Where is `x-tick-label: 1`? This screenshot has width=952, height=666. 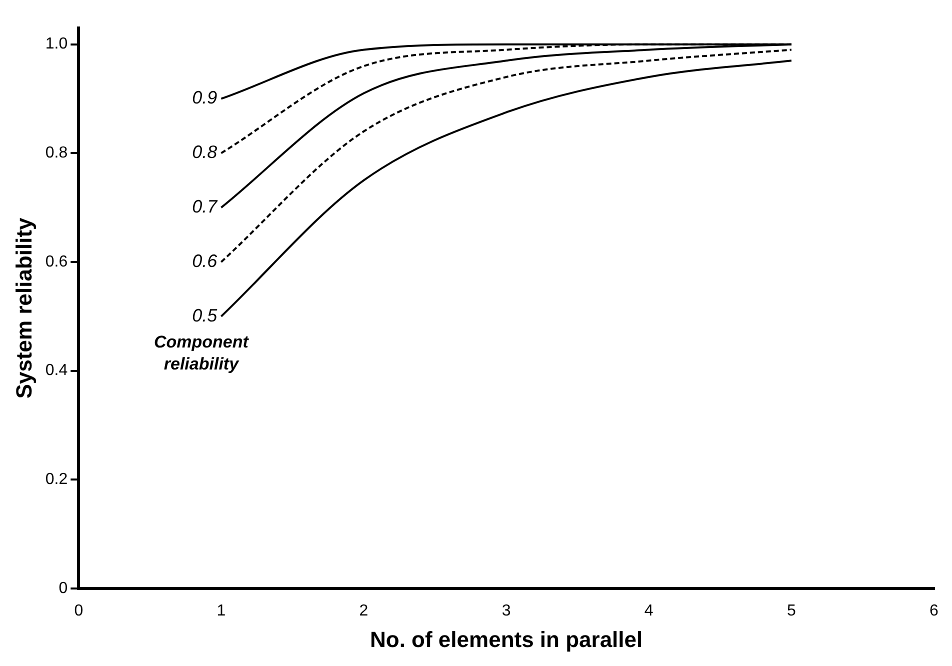 x-tick-label: 1 is located at coordinates (221, 611).